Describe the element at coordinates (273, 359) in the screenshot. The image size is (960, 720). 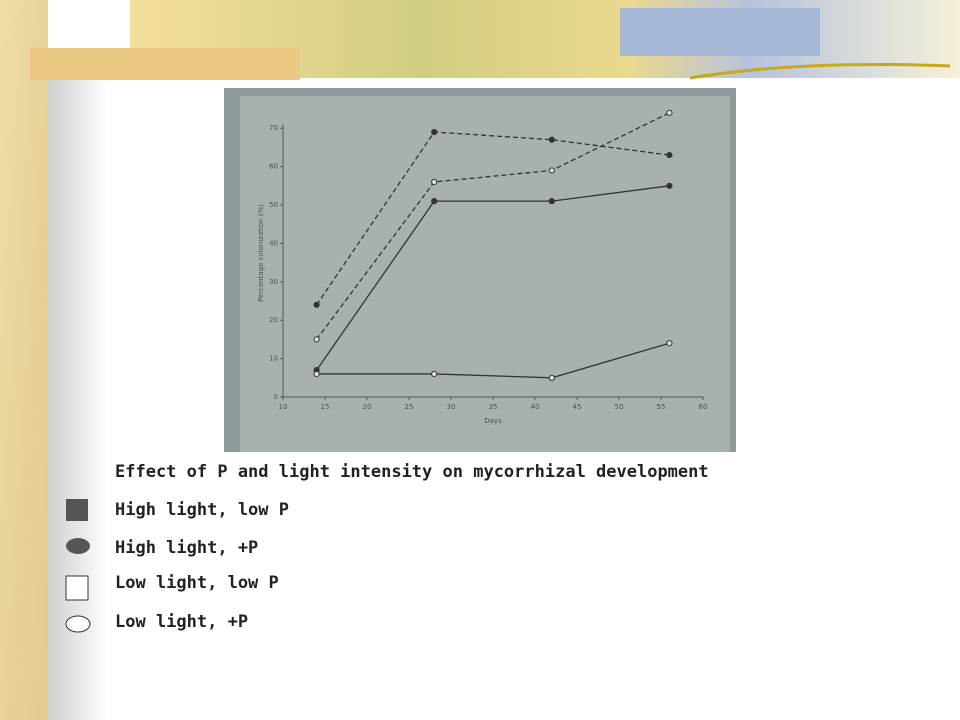
I see `y-tick-label: 10` at that location.